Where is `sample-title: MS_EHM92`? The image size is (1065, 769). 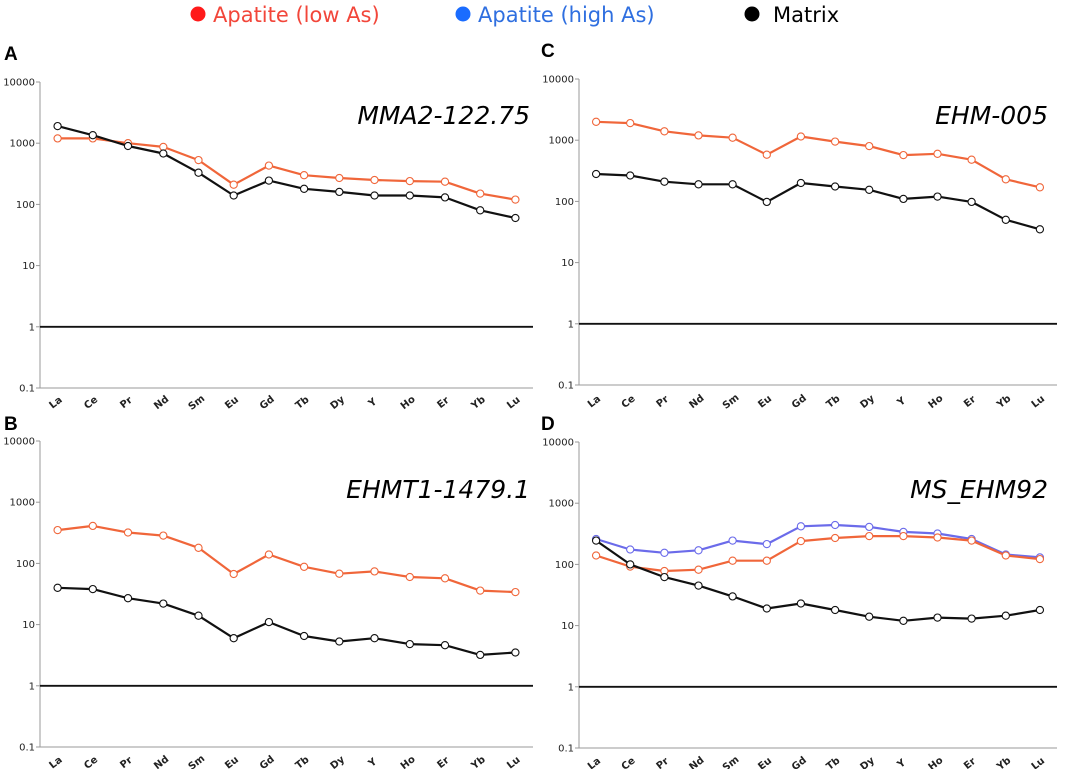 sample-title: MS_EHM92 is located at coordinates (979, 489).